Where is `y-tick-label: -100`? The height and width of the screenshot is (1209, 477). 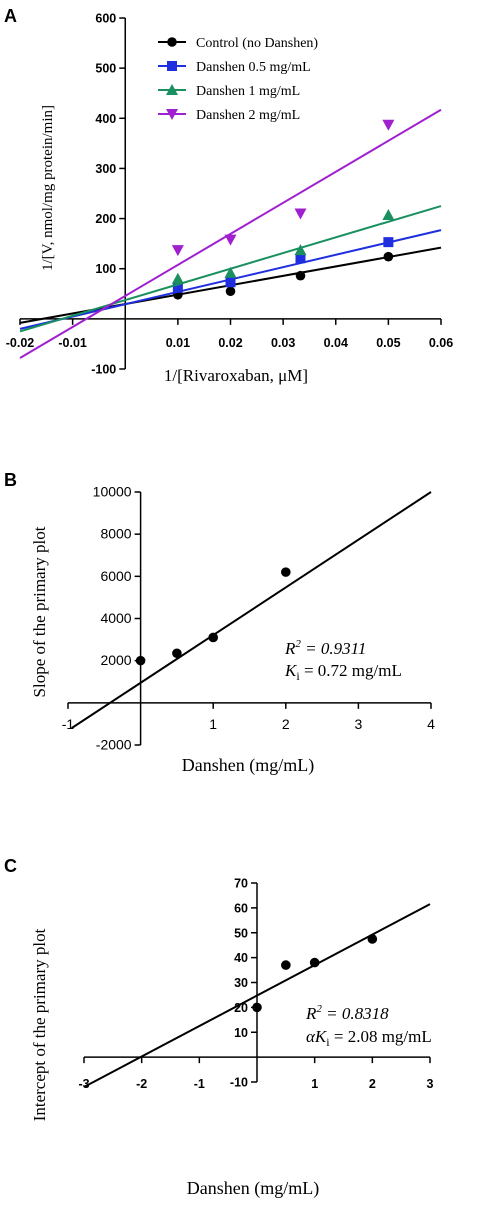
y-tick-label: -100 is located at coordinates (103, 370).